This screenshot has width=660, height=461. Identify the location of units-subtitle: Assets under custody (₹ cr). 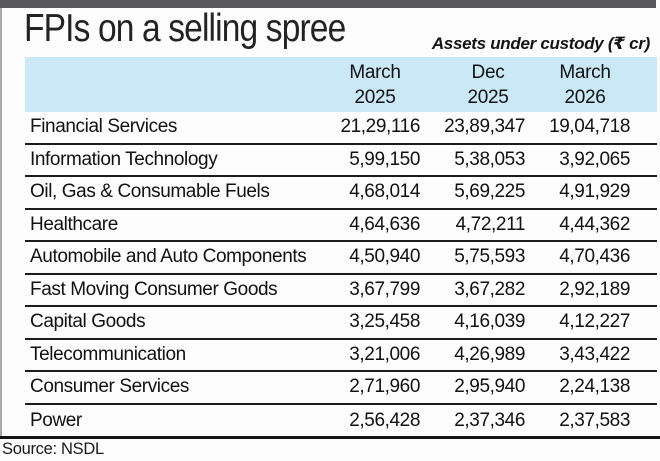
(540, 43).